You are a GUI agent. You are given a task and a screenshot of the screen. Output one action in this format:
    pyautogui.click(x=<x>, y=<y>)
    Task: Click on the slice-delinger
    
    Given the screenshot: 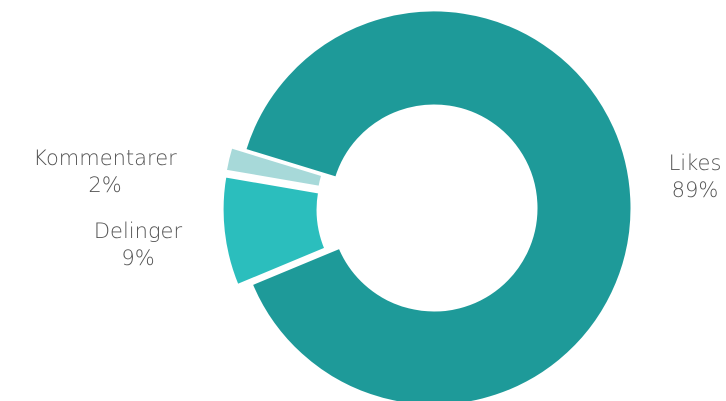 What is the action you would take?
    pyautogui.click(x=274, y=231)
    